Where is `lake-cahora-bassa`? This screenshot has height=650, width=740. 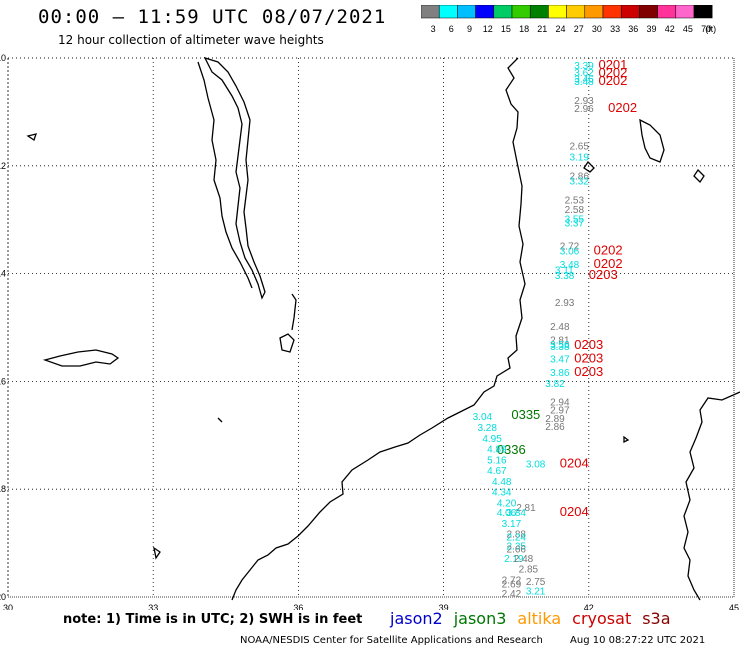 lake-cahora-bassa is located at coordinates (81, 358).